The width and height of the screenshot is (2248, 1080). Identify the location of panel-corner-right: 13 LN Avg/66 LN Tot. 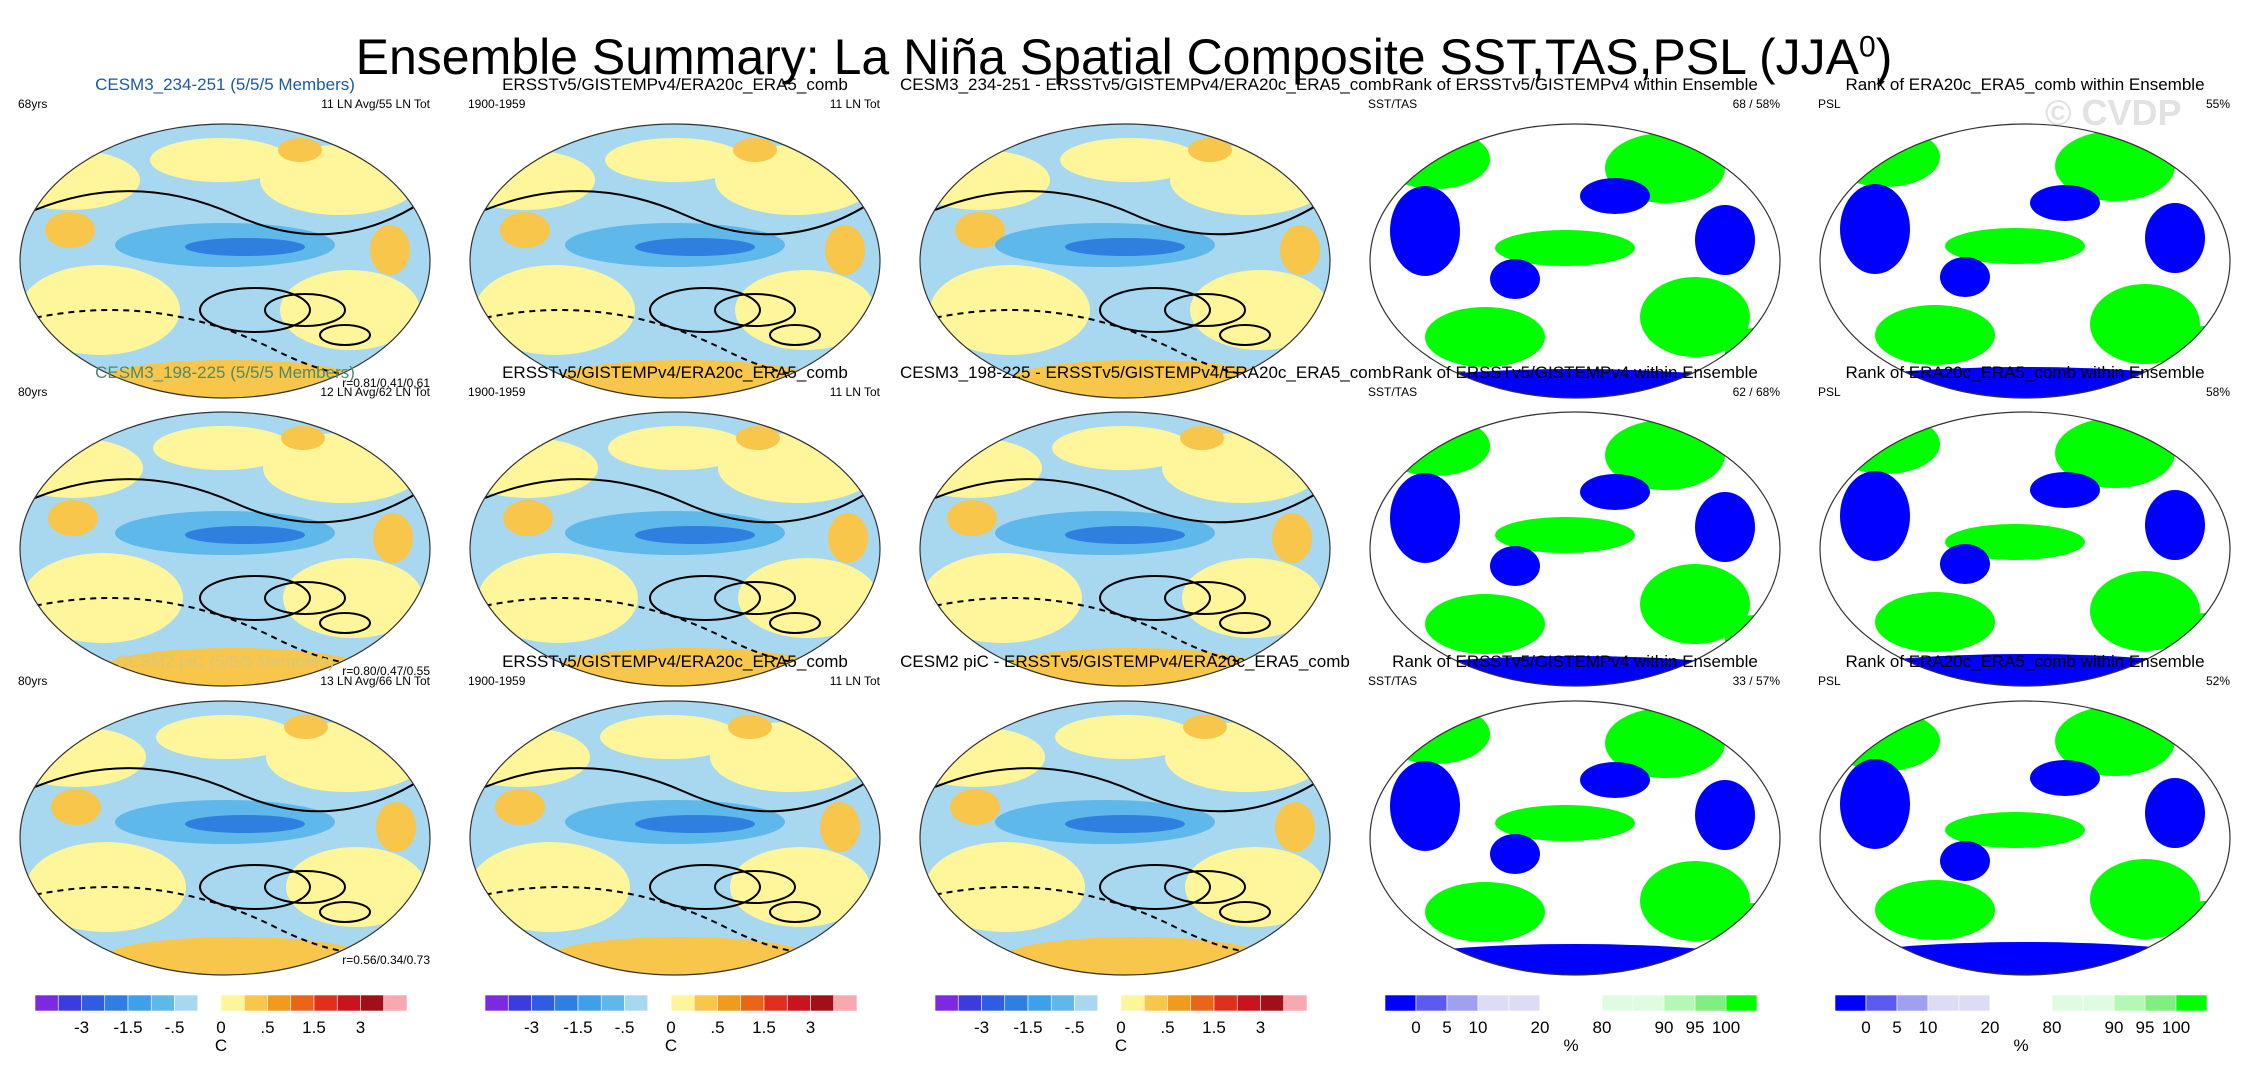
(375, 681).